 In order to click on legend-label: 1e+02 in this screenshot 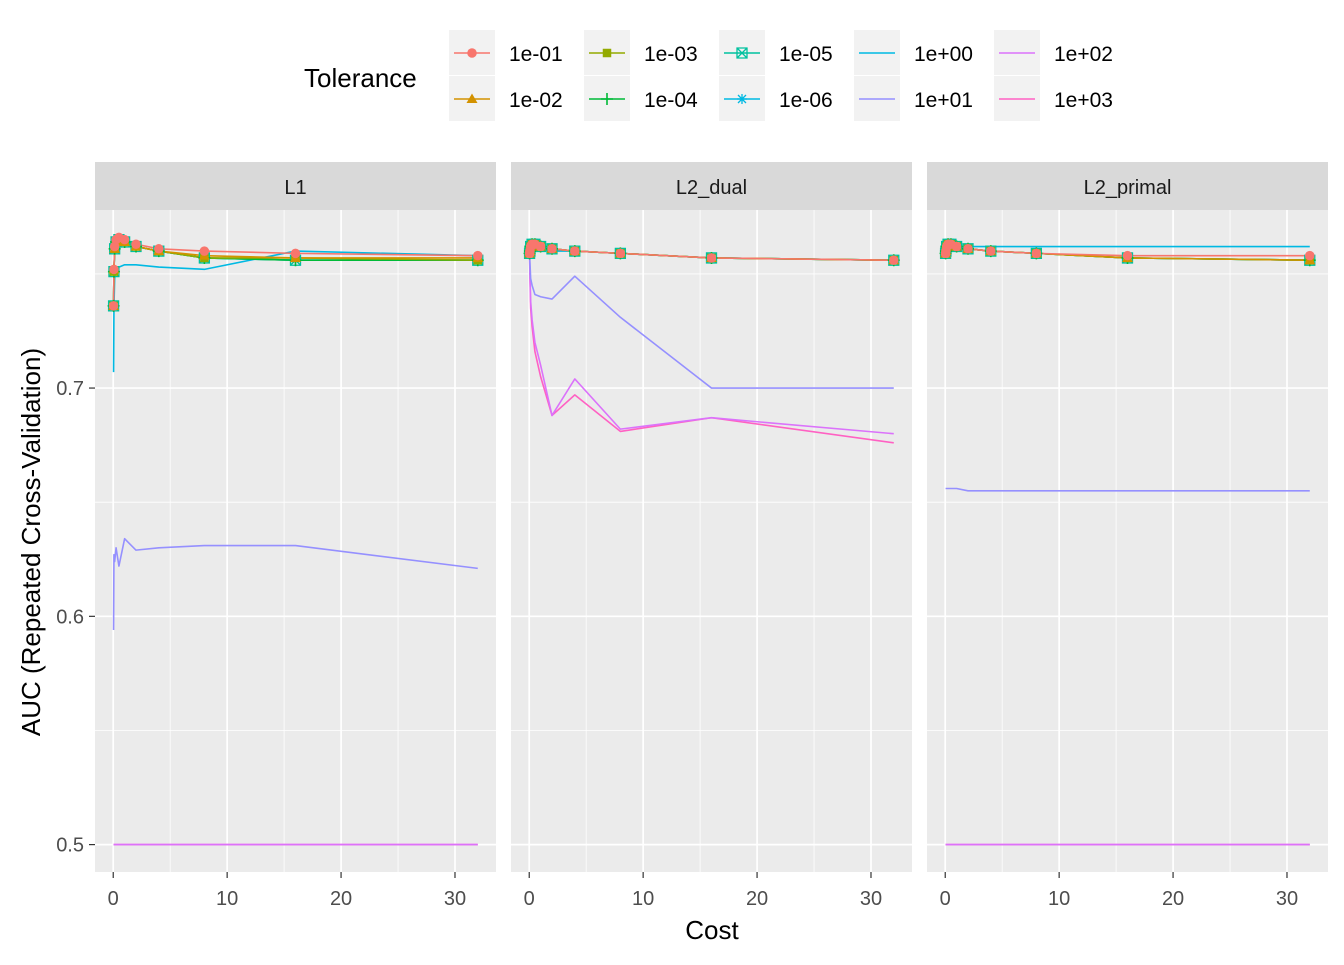, I will do `click(1083, 54)`.